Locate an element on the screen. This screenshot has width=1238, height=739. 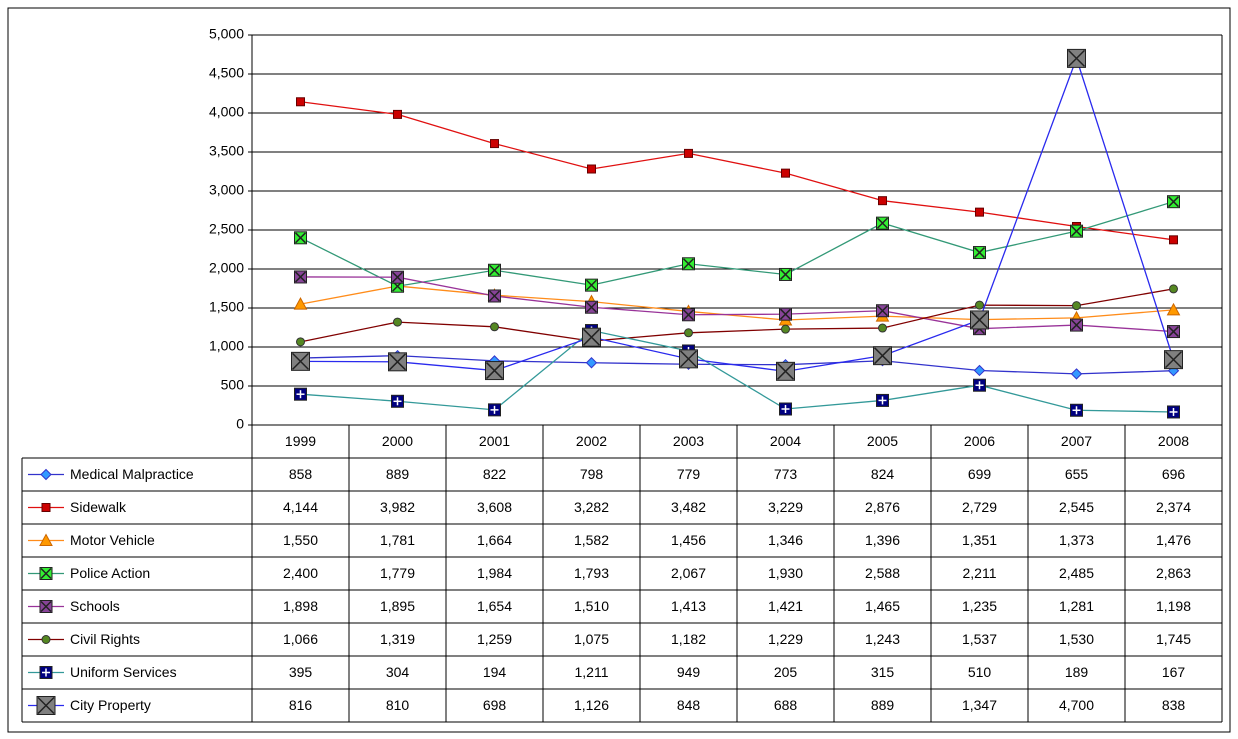
table-value: 779 is located at coordinates (689, 474).